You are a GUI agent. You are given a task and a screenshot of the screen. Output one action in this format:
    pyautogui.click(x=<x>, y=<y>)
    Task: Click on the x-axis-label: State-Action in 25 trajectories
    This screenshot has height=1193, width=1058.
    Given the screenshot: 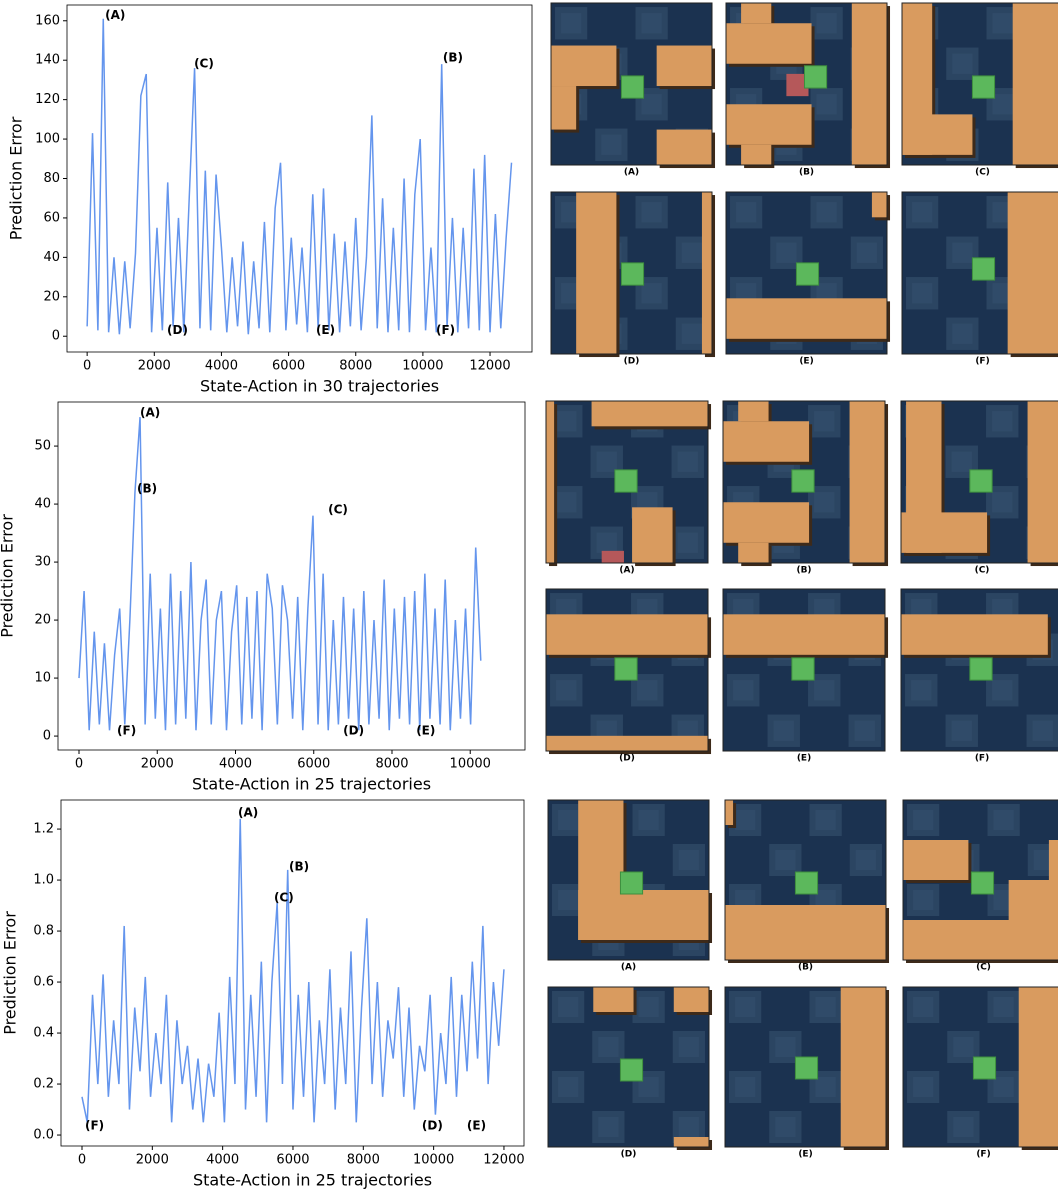 What is the action you would take?
    pyautogui.click(x=311, y=784)
    